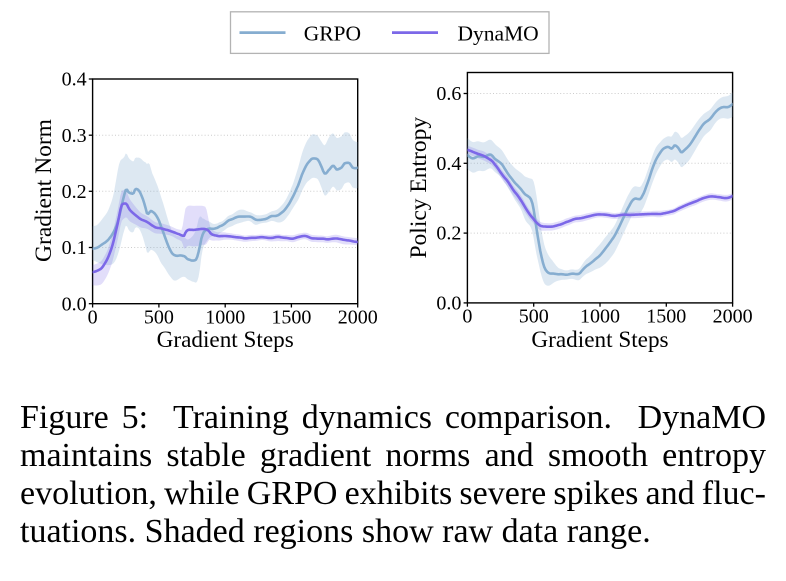  Describe the element at coordinates (44, 190) in the screenshot. I see `svg-text: Gradient Norm` at that location.